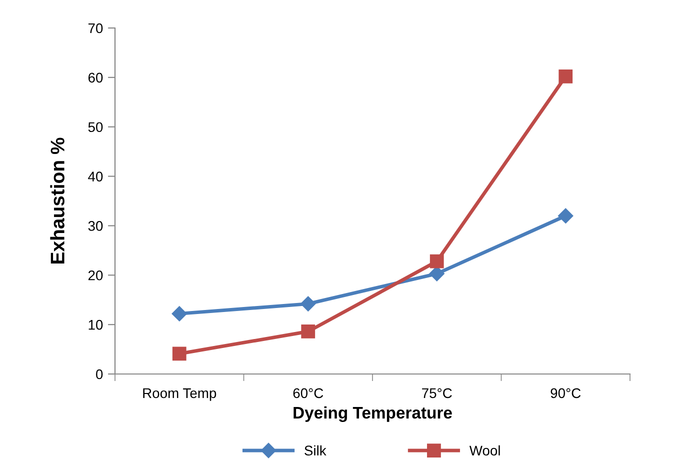 This screenshot has width=692, height=463. Describe the element at coordinates (437, 393) in the screenshot. I see `x-tick-label: 75°C` at that location.